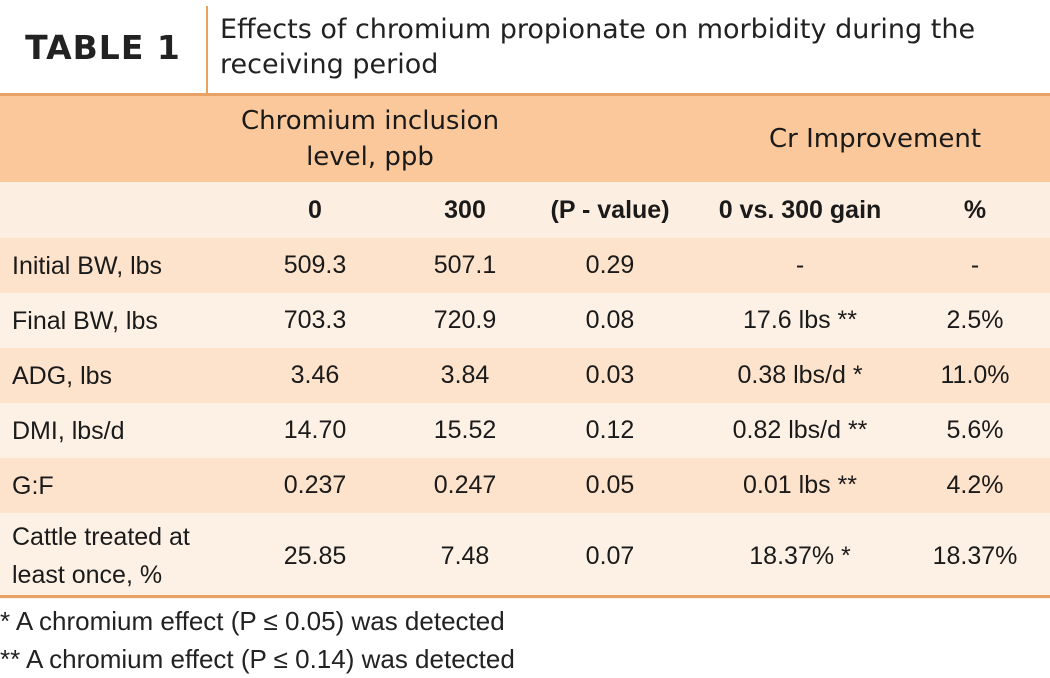 This screenshot has height=678, width=1050. Describe the element at coordinates (800, 485) in the screenshot. I see `cell-gain: 0.01 lbs **` at that location.